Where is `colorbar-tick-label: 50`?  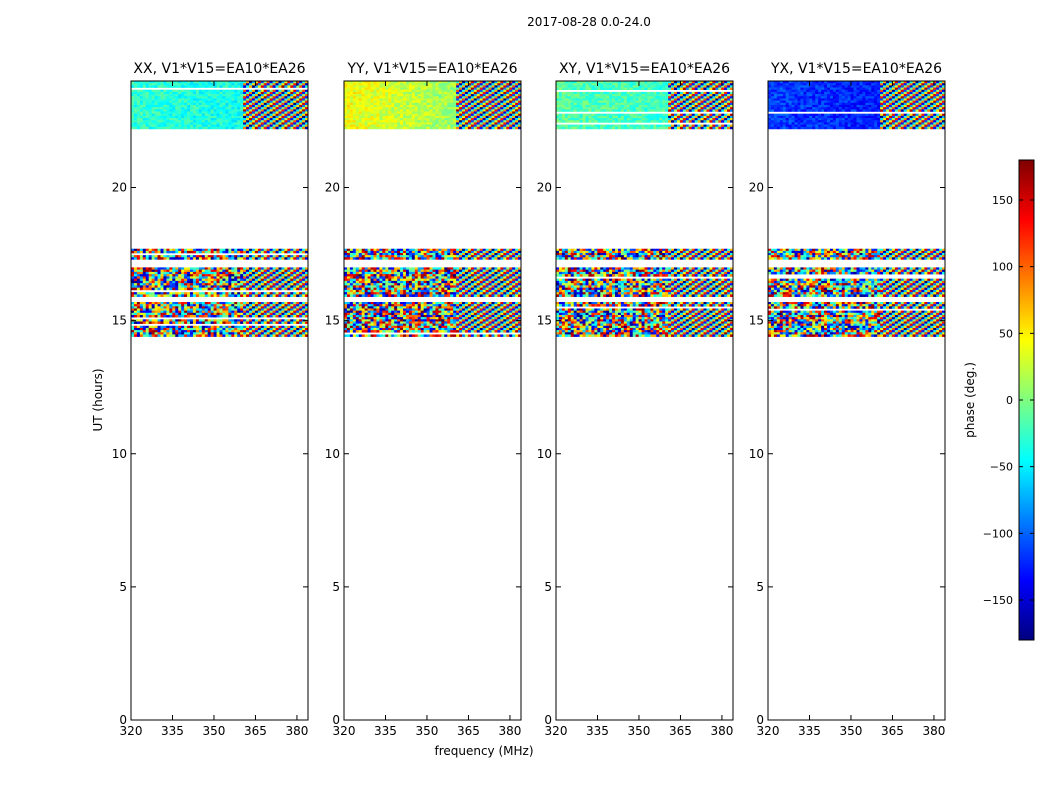 colorbar-tick-label: 50 is located at coordinates (1006, 333).